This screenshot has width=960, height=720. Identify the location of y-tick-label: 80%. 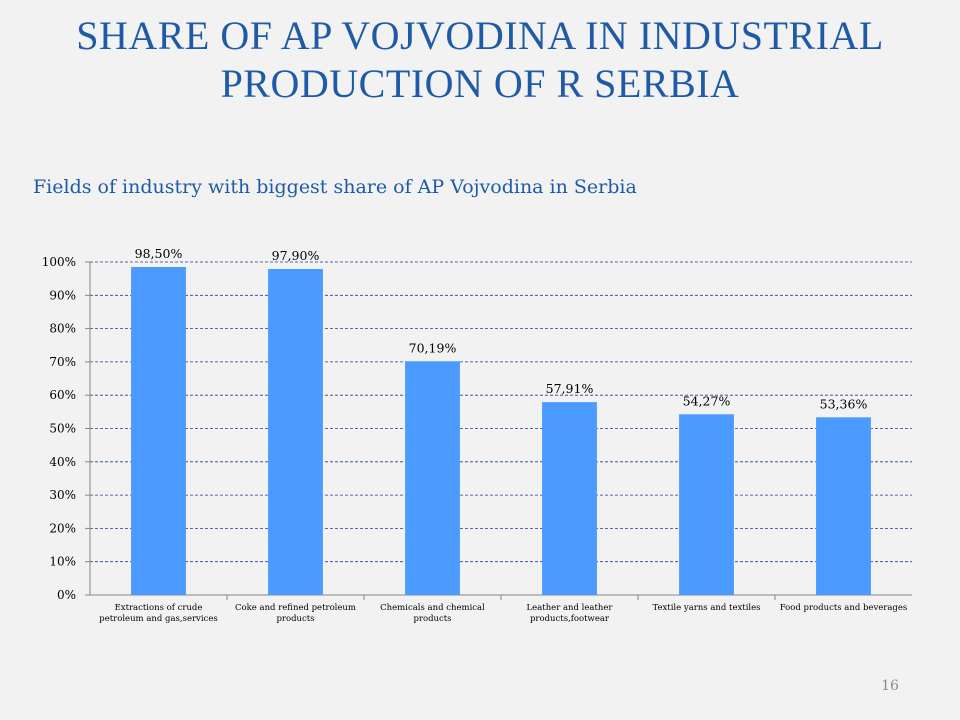
(62, 329).